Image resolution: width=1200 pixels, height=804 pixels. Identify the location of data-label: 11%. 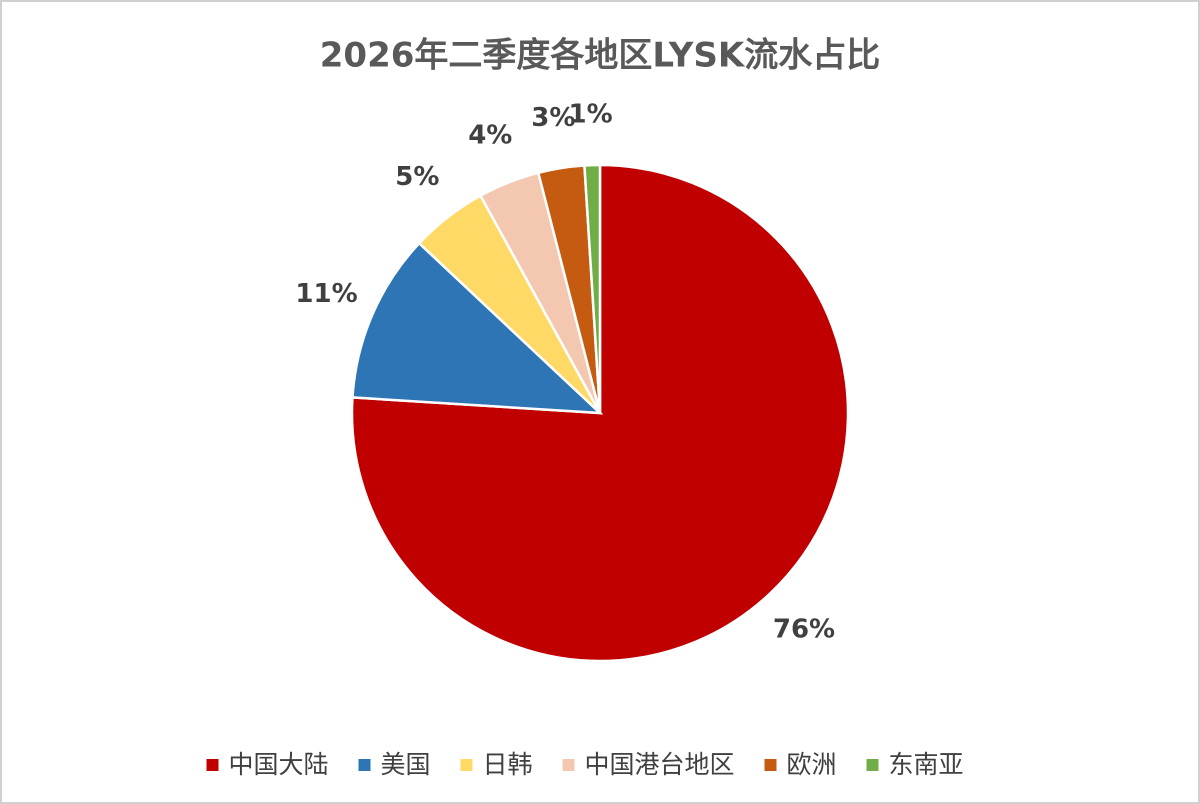
(326, 294).